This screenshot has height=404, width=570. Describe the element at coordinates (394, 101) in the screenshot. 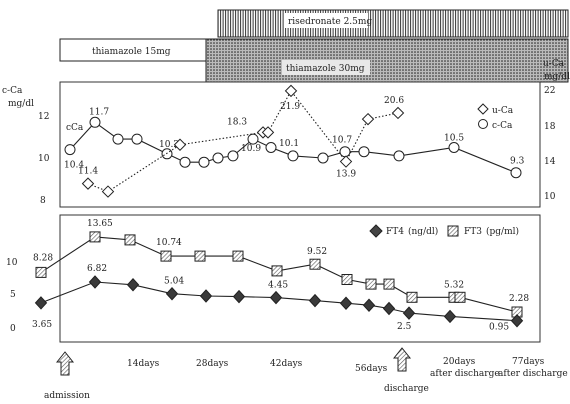

I see `uca-data-label: 20.6` at that location.